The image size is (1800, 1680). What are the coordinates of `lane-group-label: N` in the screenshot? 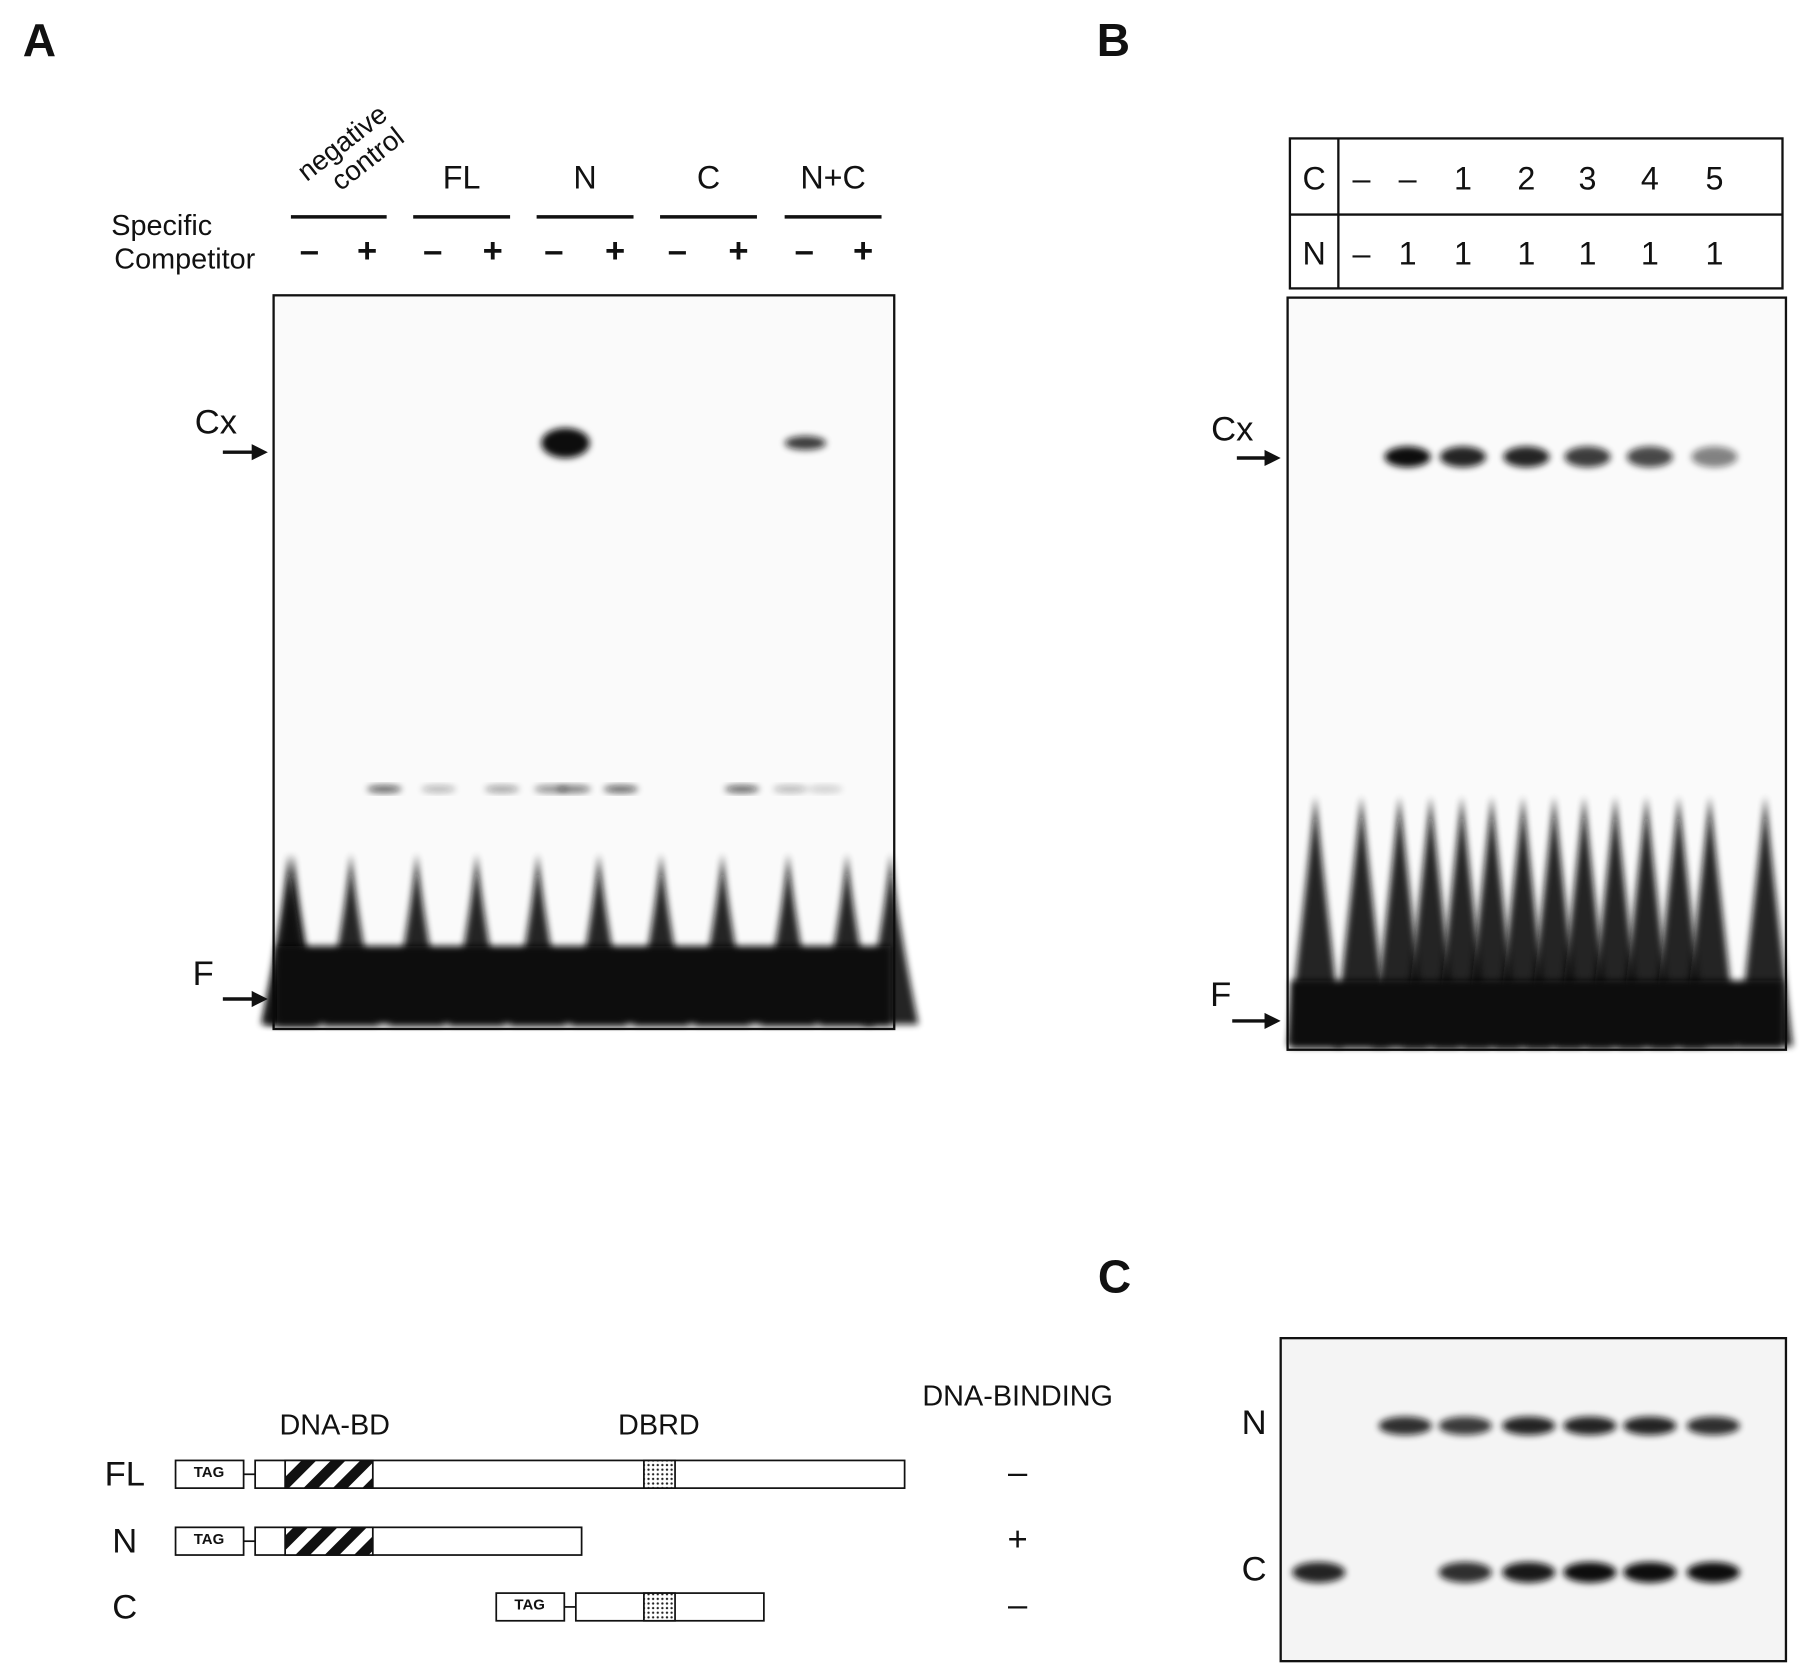 It's located at (584, 177).